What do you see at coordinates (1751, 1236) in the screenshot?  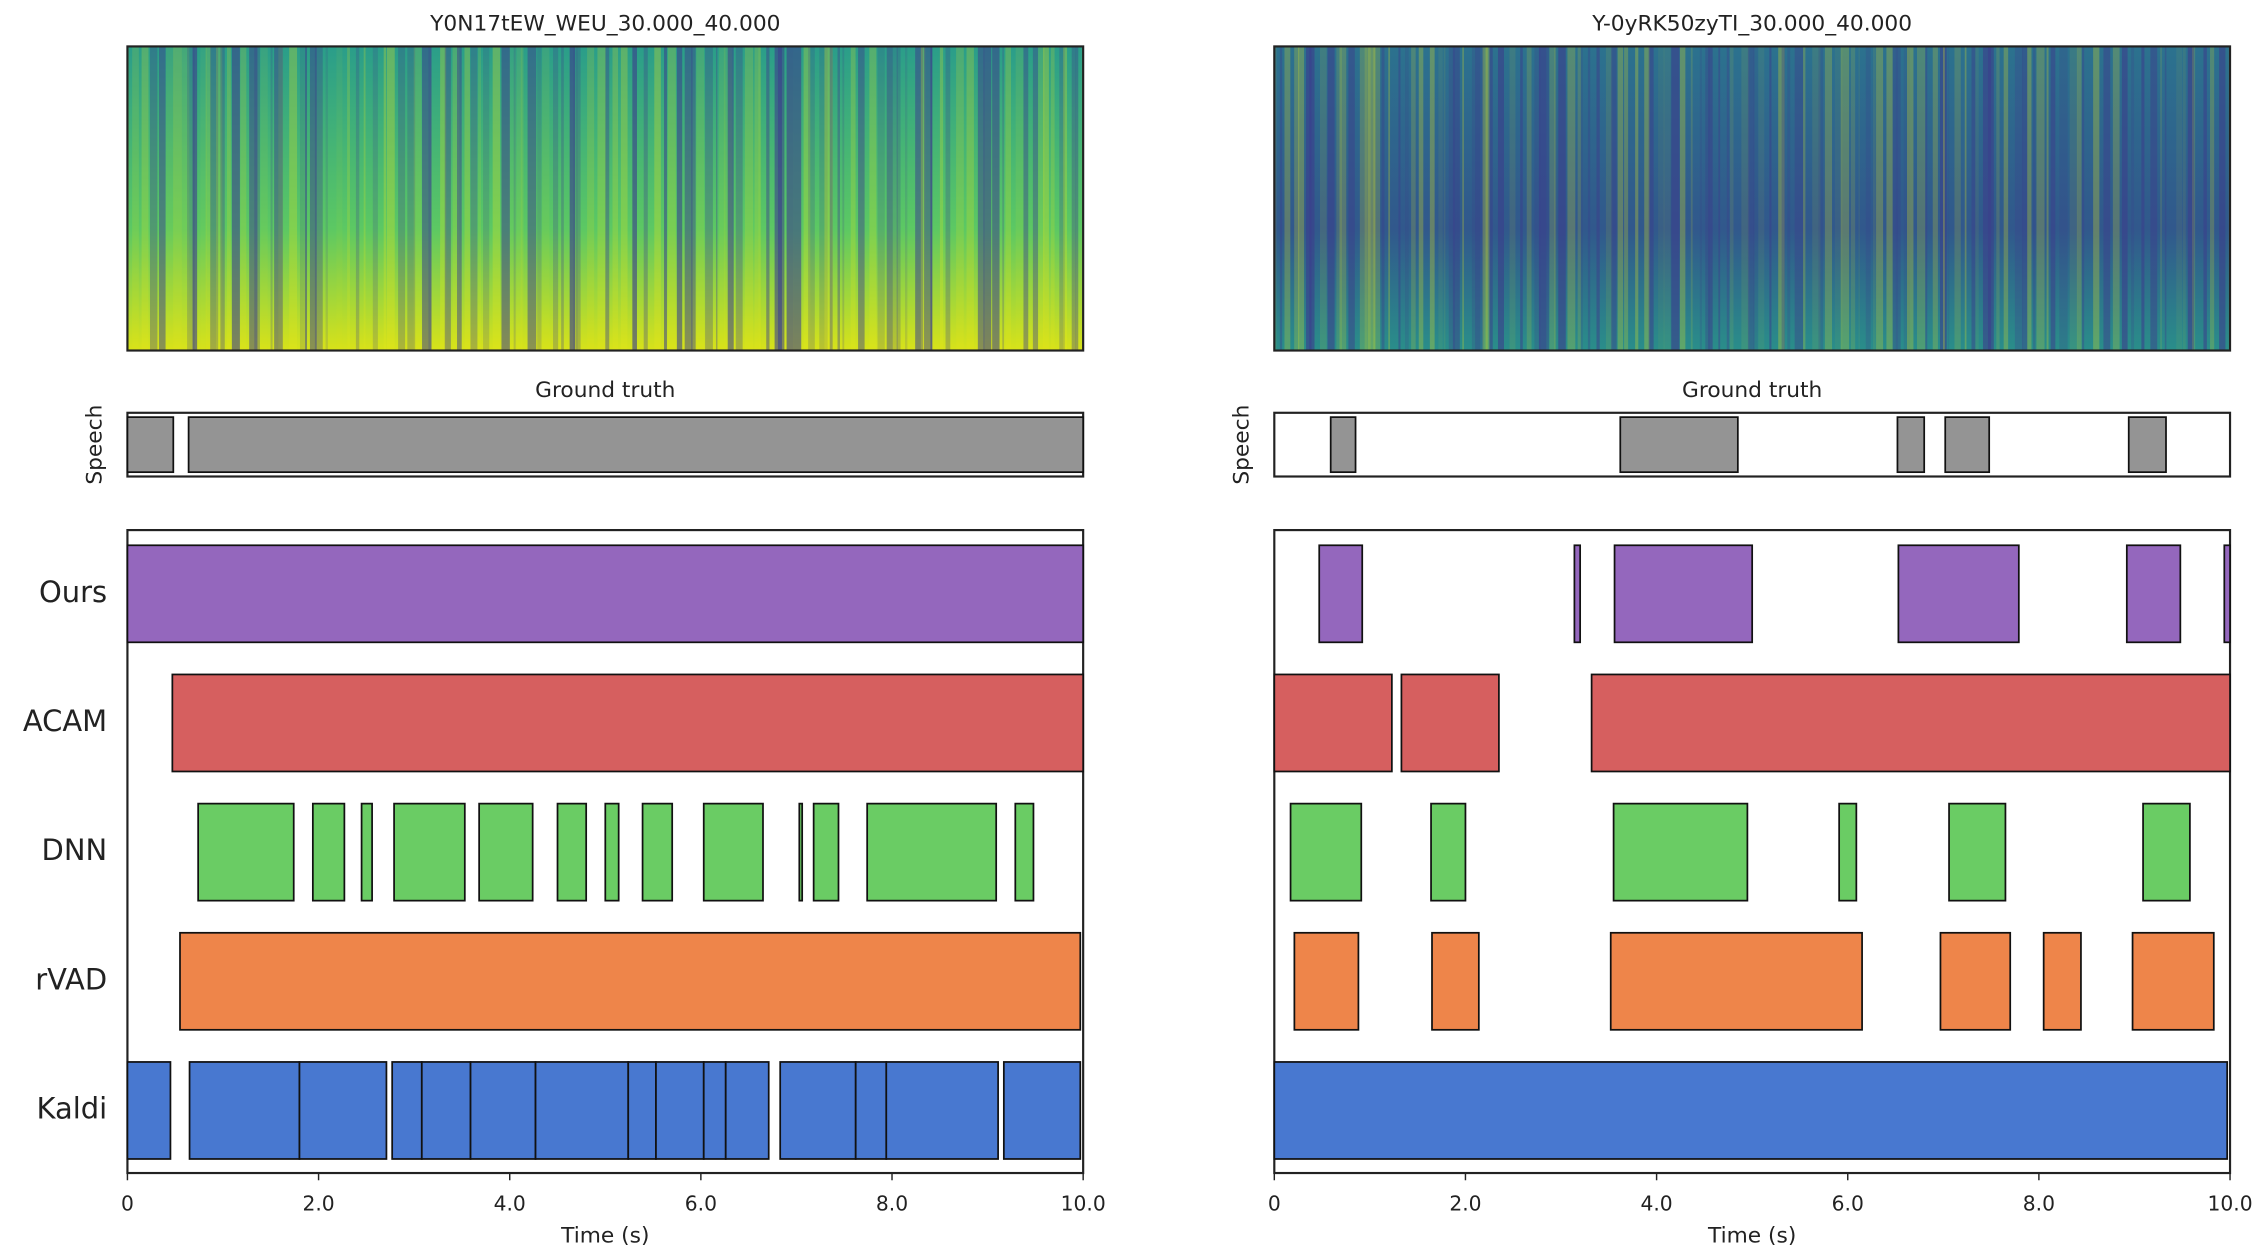 I see `x-axis-label: Time (s)` at bounding box center [1751, 1236].